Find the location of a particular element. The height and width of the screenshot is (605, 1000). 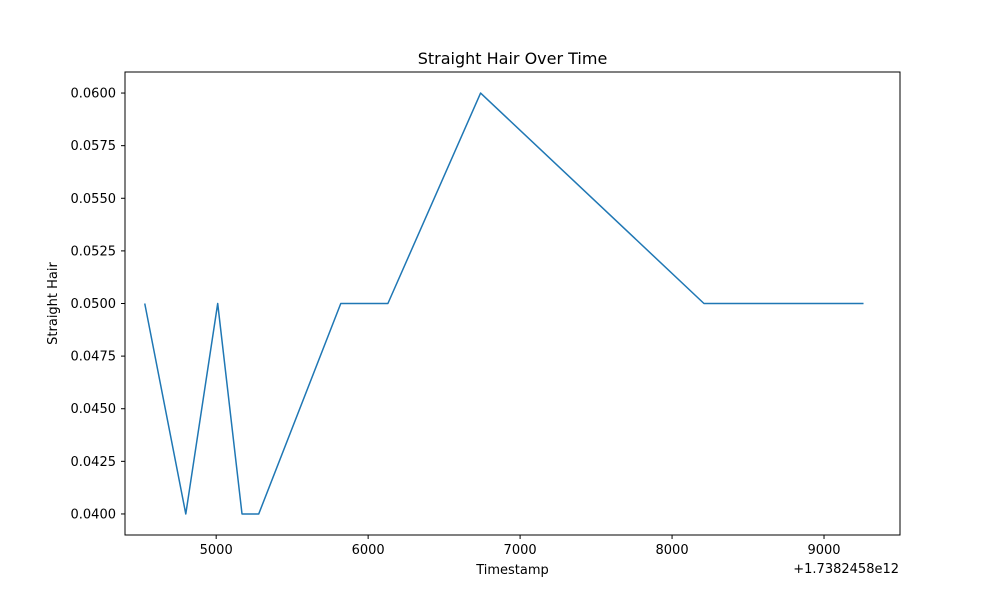

x-axis-label: Timestamp is located at coordinates (512, 570).